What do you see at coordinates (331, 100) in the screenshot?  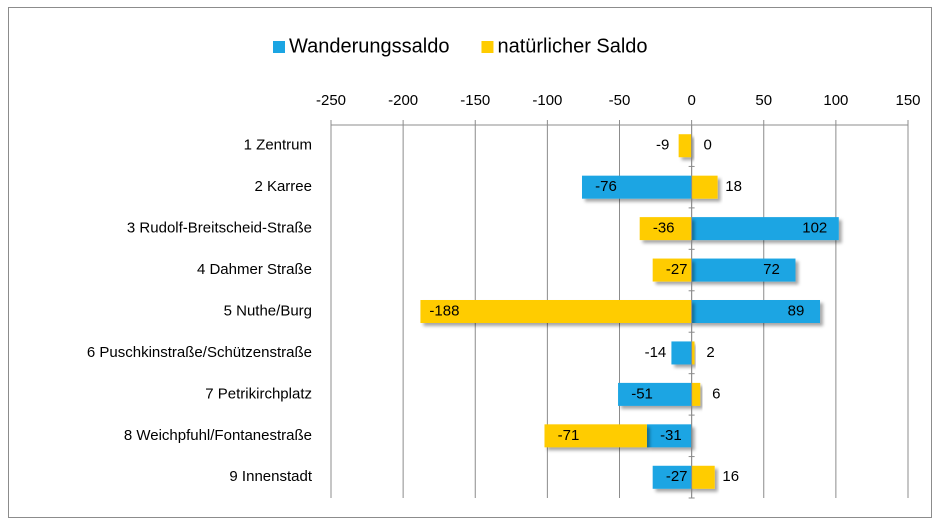 I see `x-tick-label: -250` at bounding box center [331, 100].